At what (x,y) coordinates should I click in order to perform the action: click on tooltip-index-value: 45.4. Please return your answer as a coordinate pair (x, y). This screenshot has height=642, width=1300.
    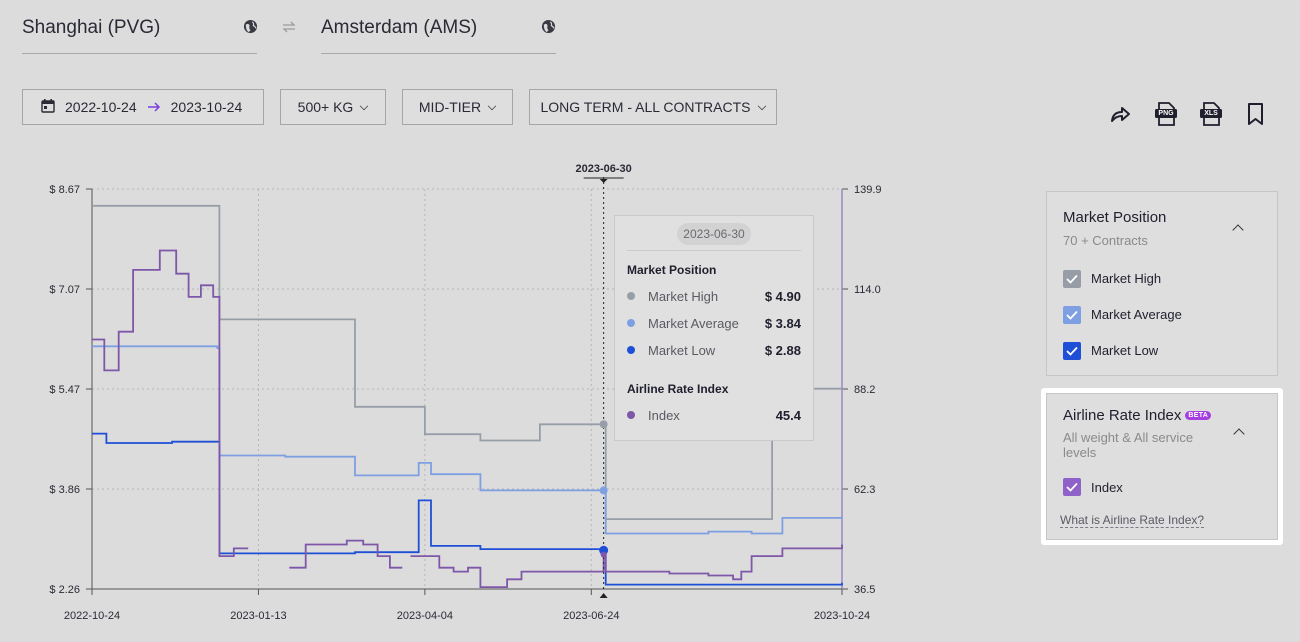
    Looking at the image, I should click on (788, 415).